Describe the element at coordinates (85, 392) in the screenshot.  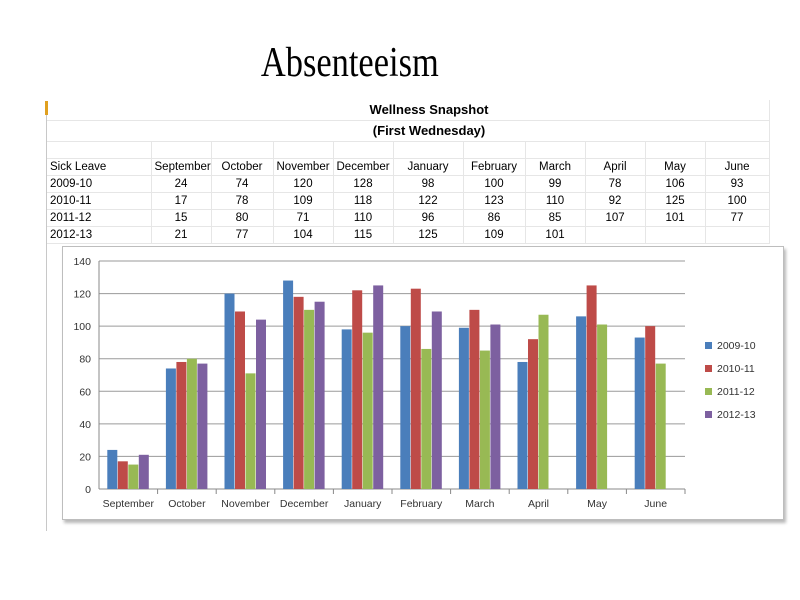
I see `y-tick-label: 60` at that location.